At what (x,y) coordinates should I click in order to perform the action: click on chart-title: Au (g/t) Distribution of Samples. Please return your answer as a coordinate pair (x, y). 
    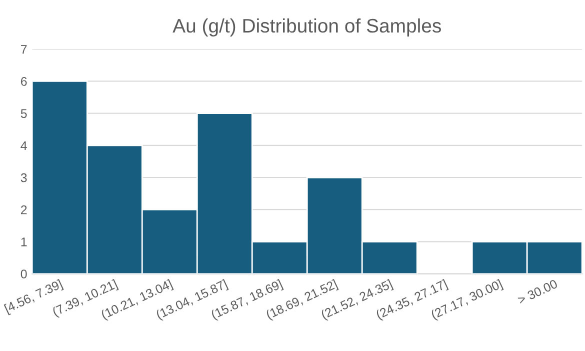
    Looking at the image, I should click on (306, 27).